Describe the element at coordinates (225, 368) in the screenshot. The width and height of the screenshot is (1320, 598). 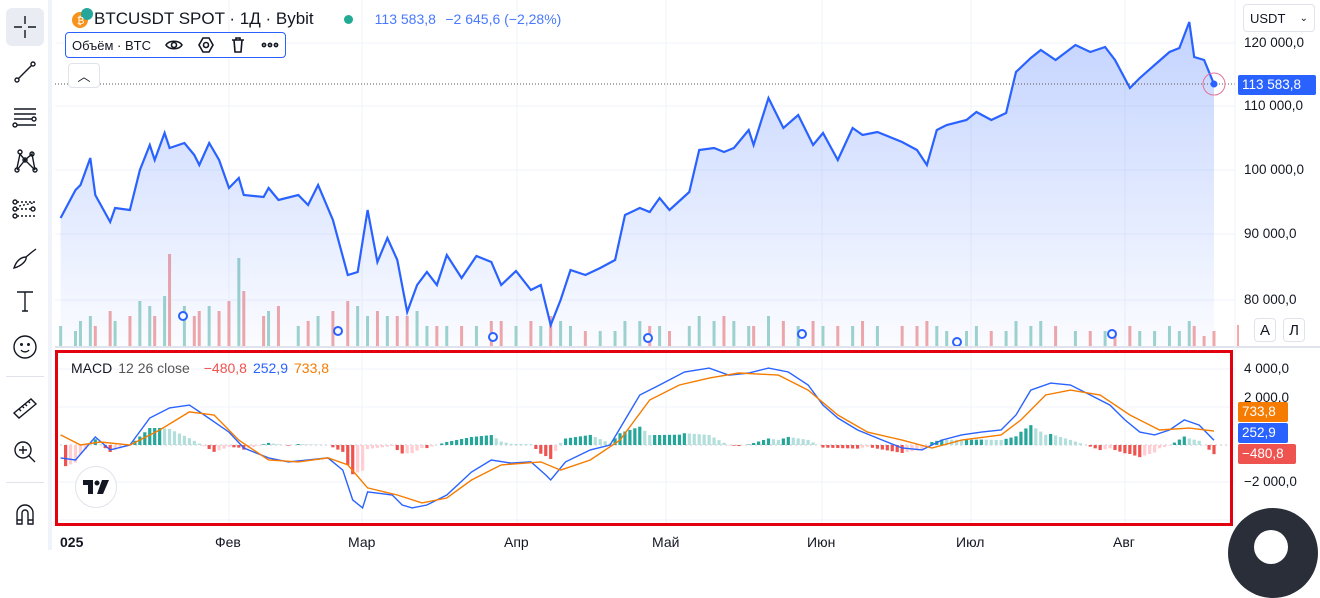
I see `macd-hist-value: −480,8` at that location.